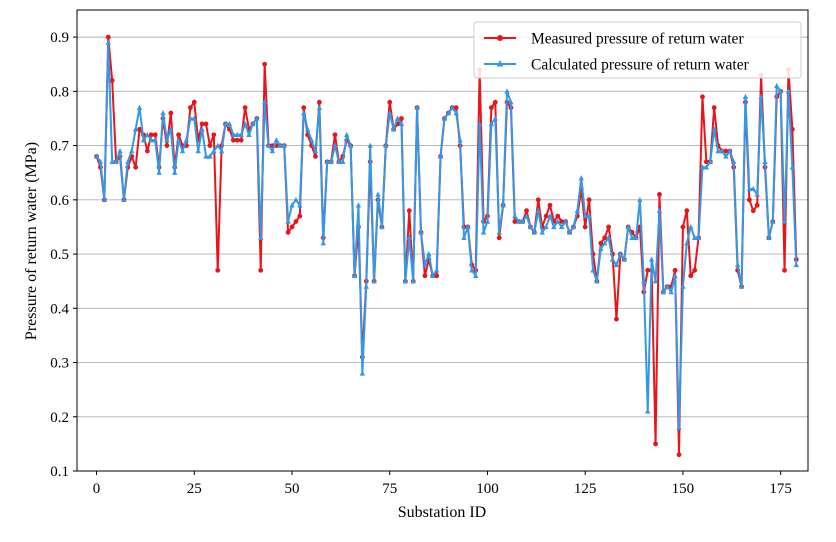 The width and height of the screenshot is (836, 542). I want to click on x-tick-label: 125, so click(585, 489).